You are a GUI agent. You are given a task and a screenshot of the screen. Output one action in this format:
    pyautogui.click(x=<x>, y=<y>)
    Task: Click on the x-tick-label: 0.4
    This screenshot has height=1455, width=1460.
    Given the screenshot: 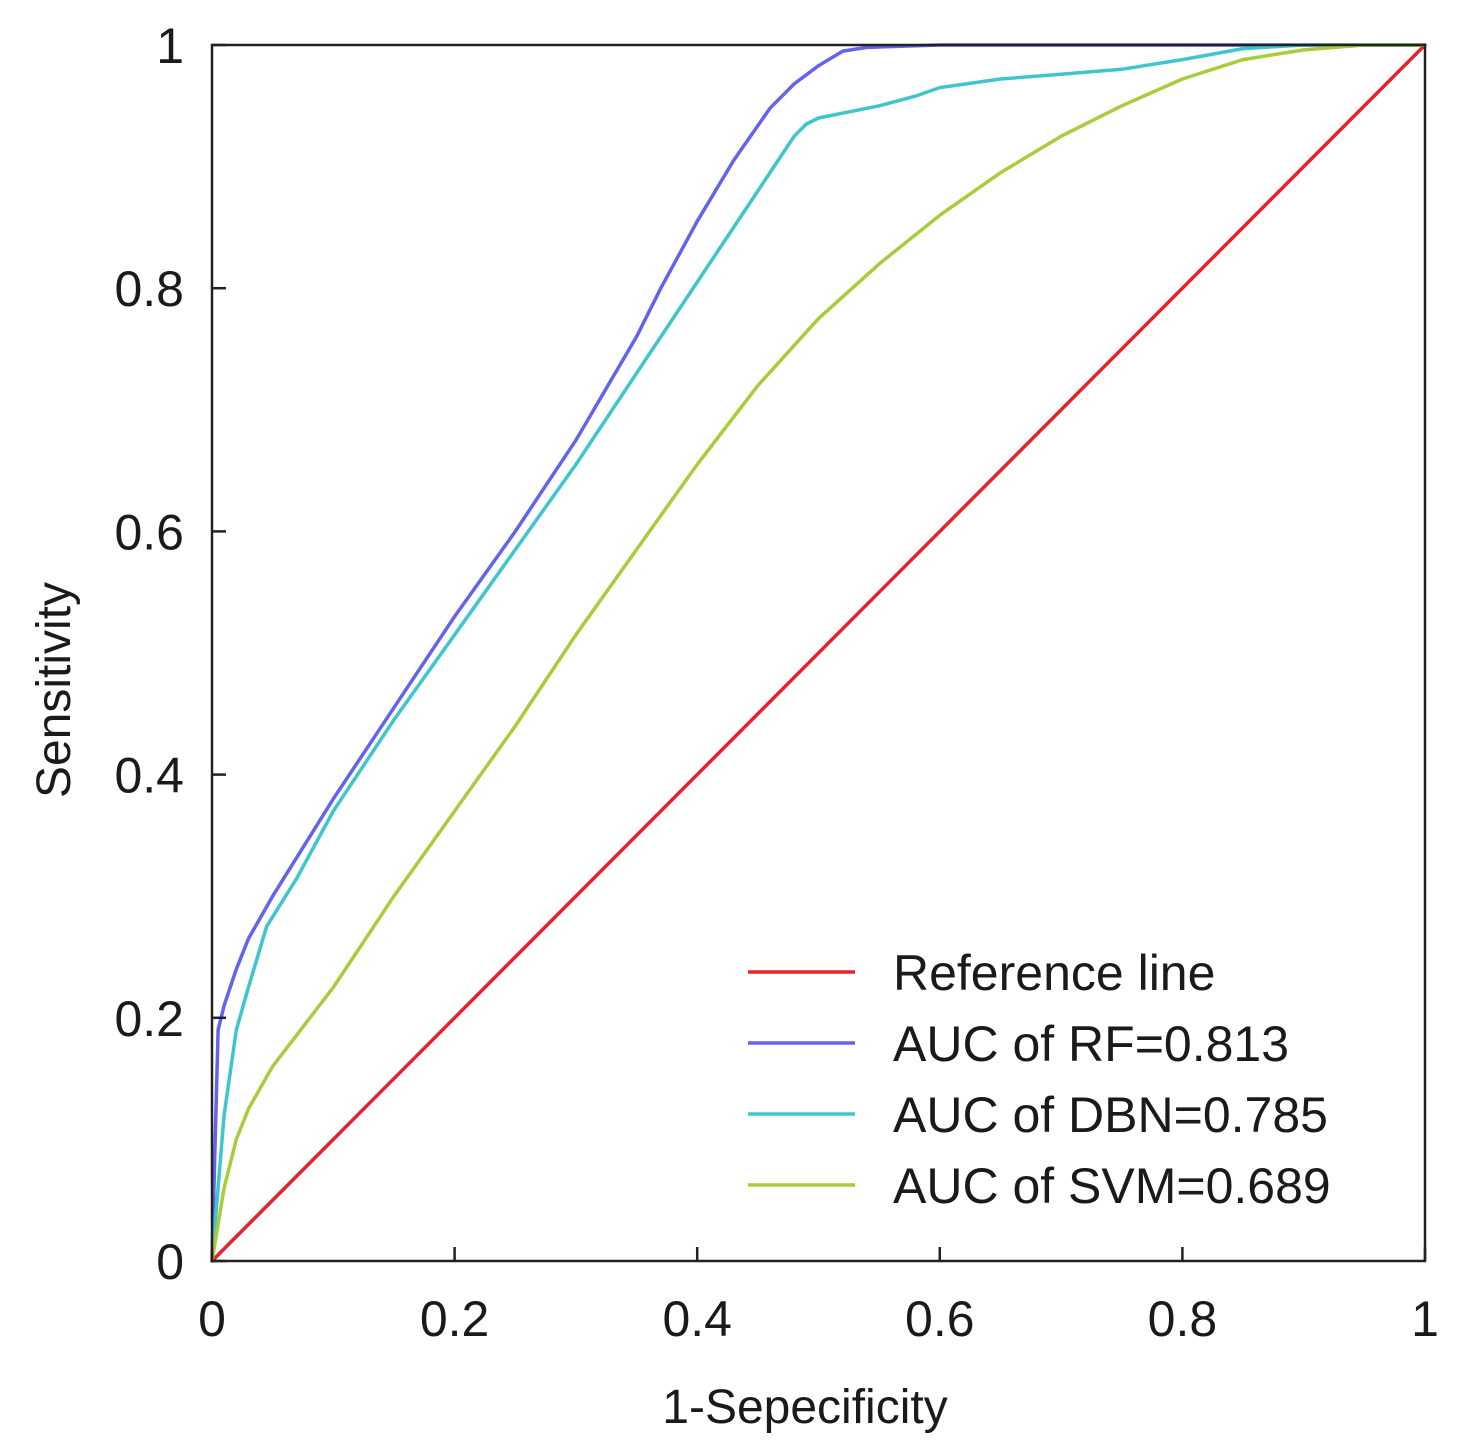 What is the action you would take?
    pyautogui.click(x=697, y=1319)
    